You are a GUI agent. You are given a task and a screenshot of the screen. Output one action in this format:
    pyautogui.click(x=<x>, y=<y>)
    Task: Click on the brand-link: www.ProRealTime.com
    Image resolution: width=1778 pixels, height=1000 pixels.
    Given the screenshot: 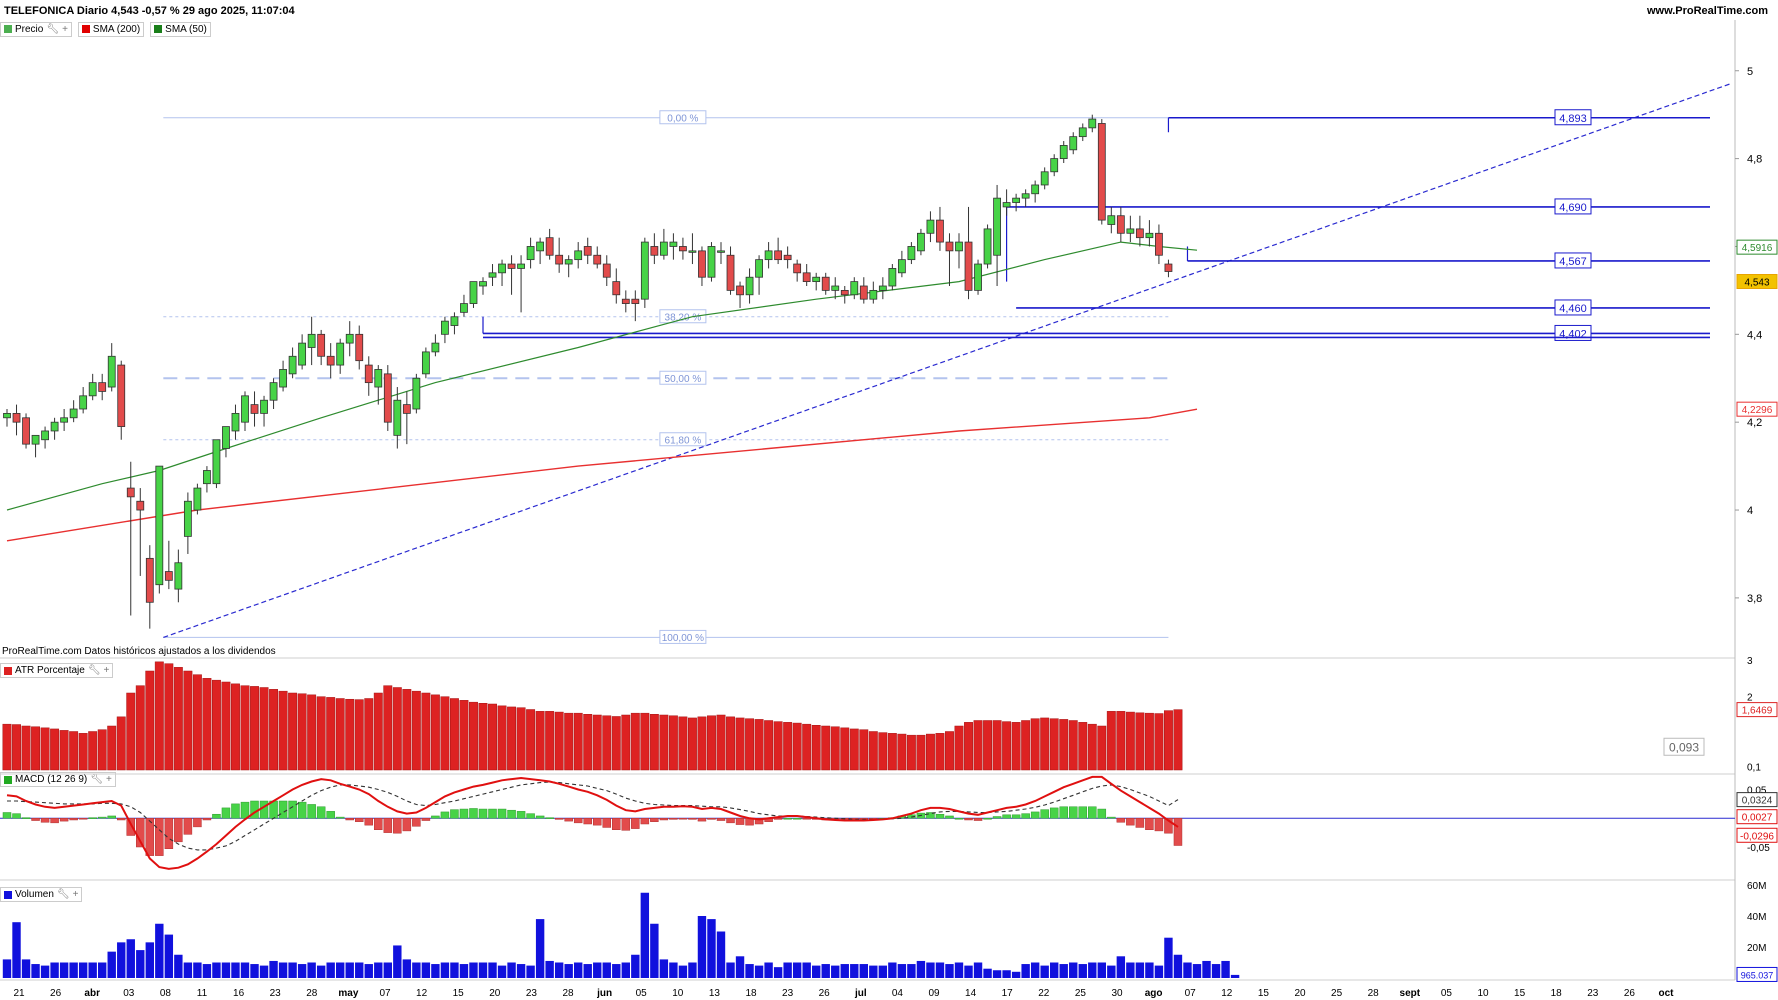 What is the action you would take?
    pyautogui.click(x=1707, y=11)
    